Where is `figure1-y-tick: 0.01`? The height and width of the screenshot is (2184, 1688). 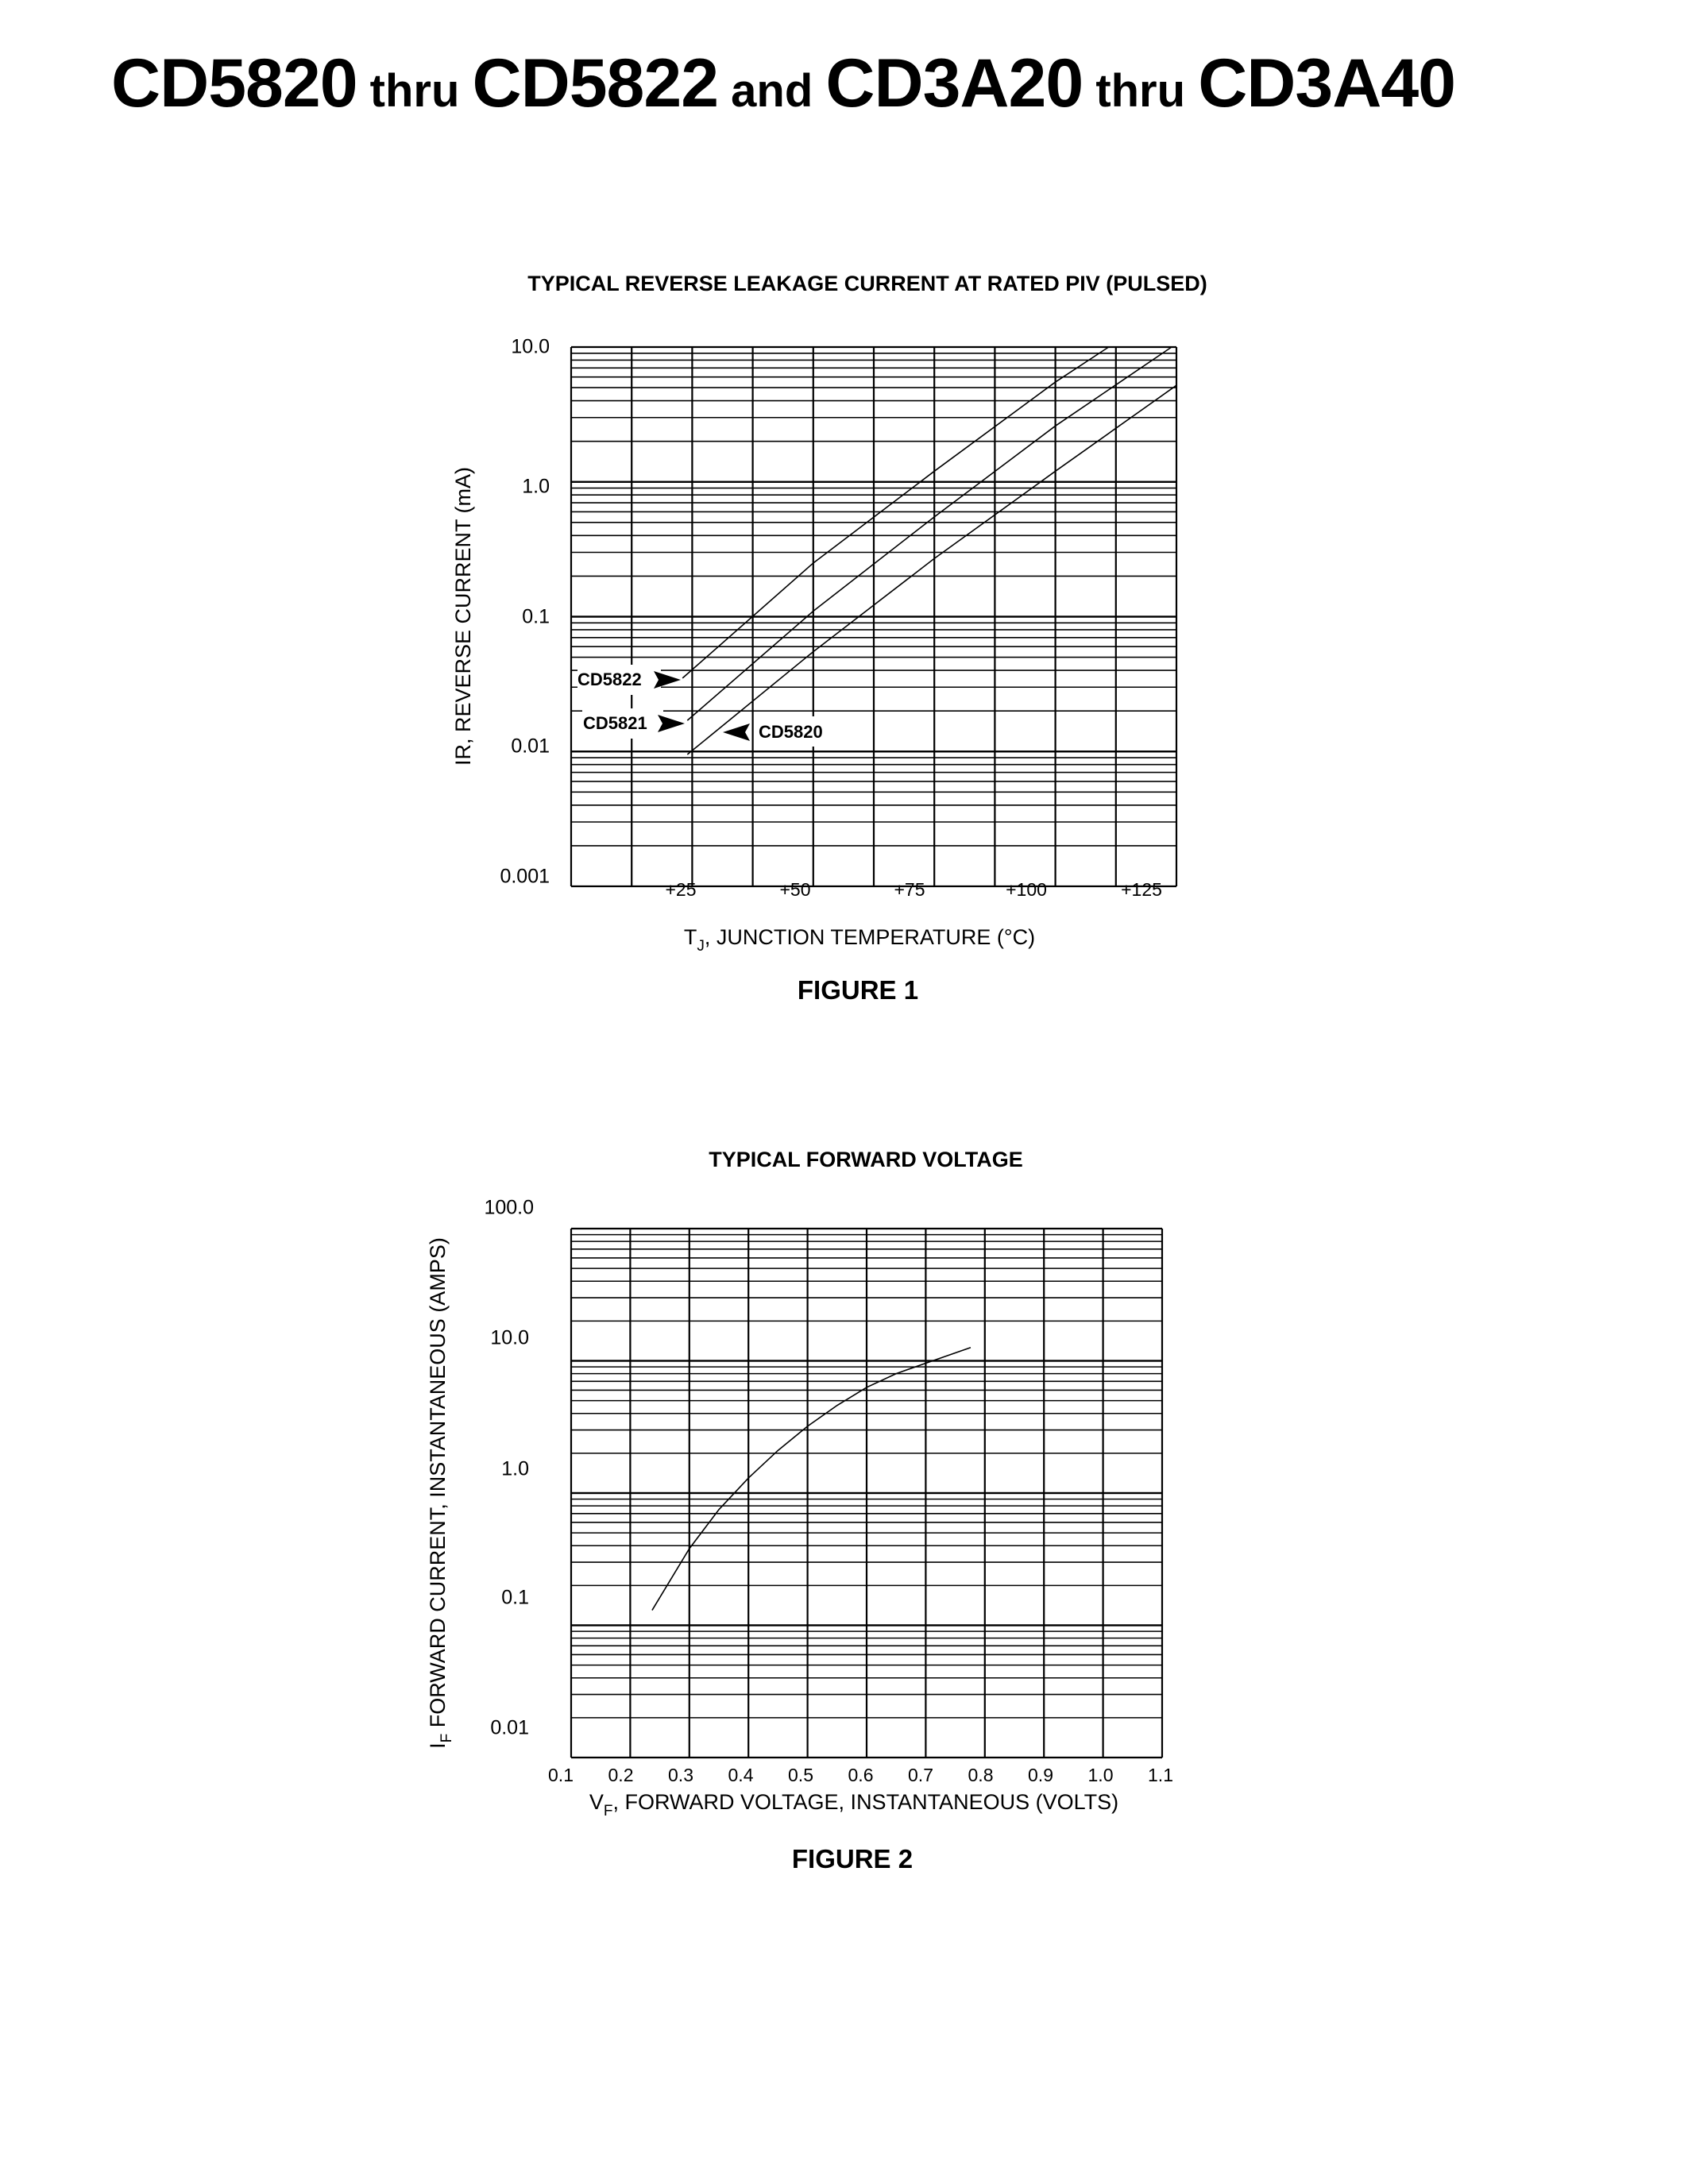
figure1-y-tick: 0.01 is located at coordinates (530, 746).